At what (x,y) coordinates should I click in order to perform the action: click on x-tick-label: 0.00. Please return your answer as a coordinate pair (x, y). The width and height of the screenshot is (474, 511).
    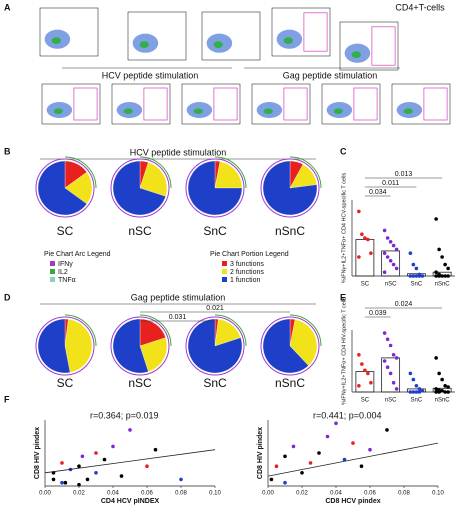
    Looking at the image, I should click on (45, 494).